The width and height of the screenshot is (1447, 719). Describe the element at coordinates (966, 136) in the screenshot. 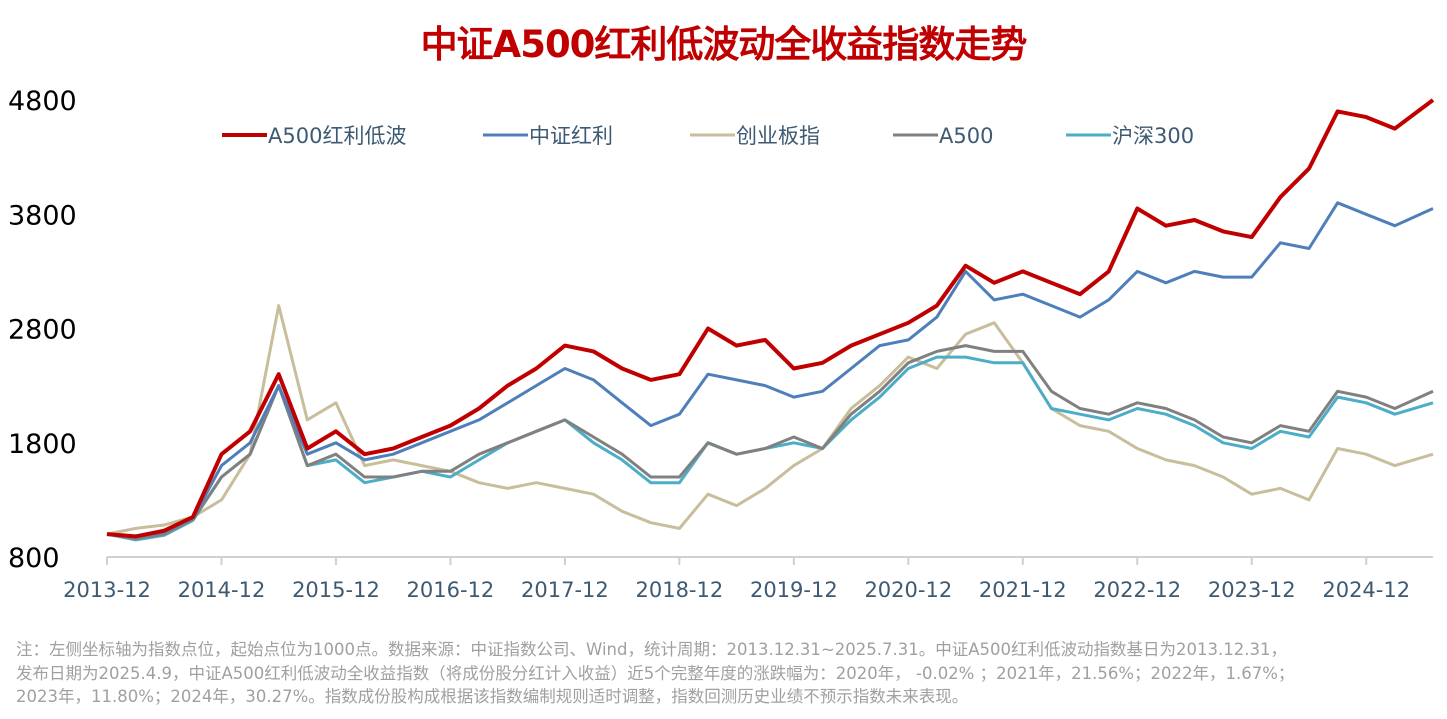

I see `legend-label: A500` at that location.